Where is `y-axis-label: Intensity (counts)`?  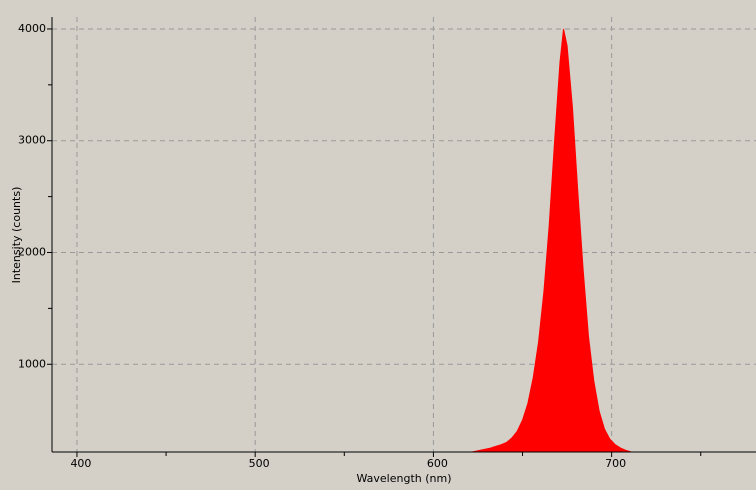 y-axis-label: Intensity (counts) is located at coordinates (16, 235).